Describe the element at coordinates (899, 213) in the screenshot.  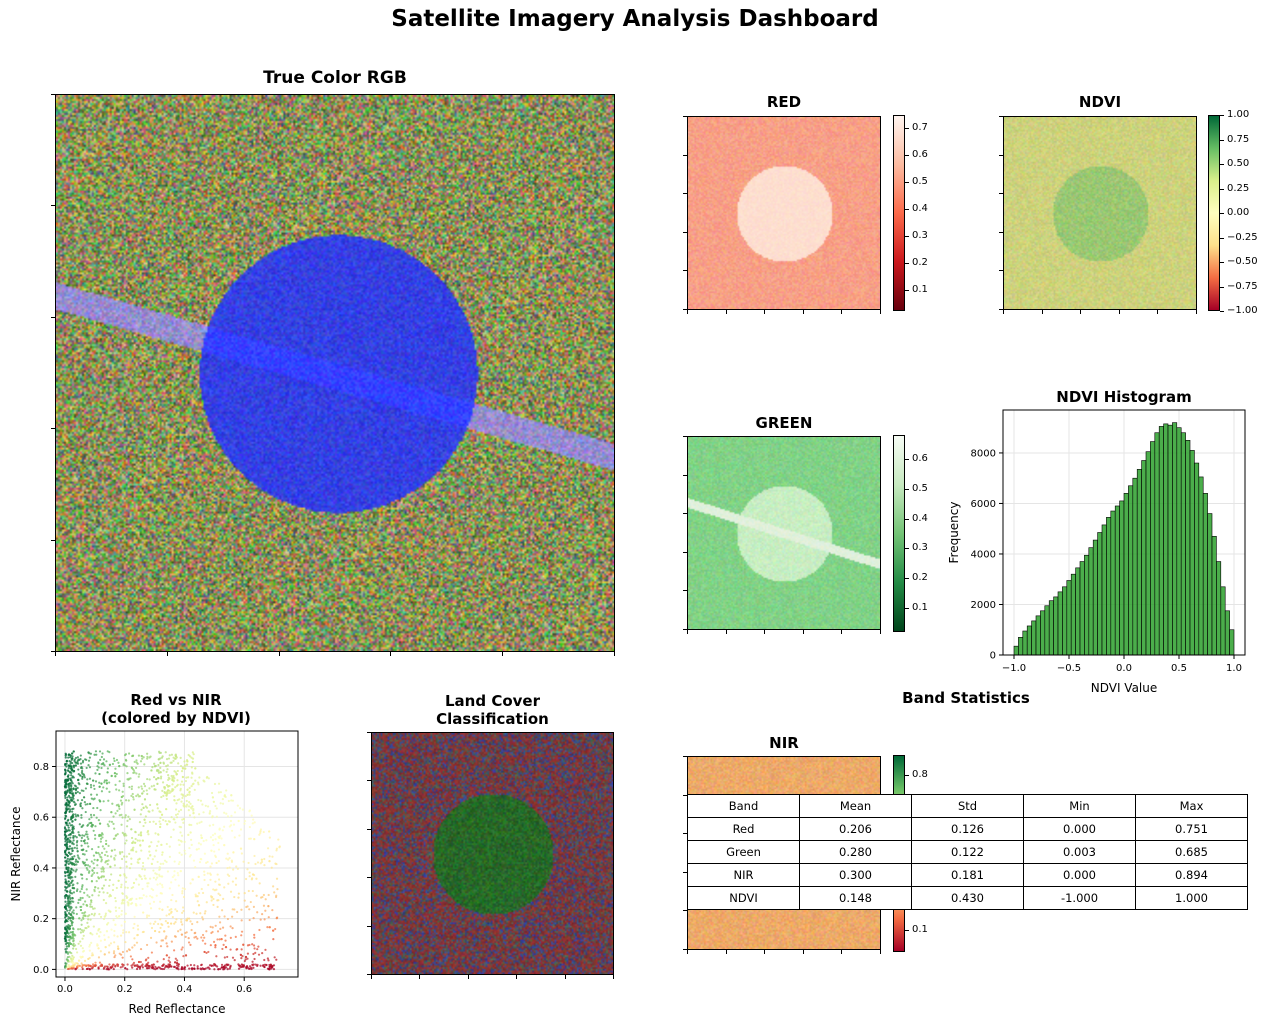
I see `red-colorbar` at that location.